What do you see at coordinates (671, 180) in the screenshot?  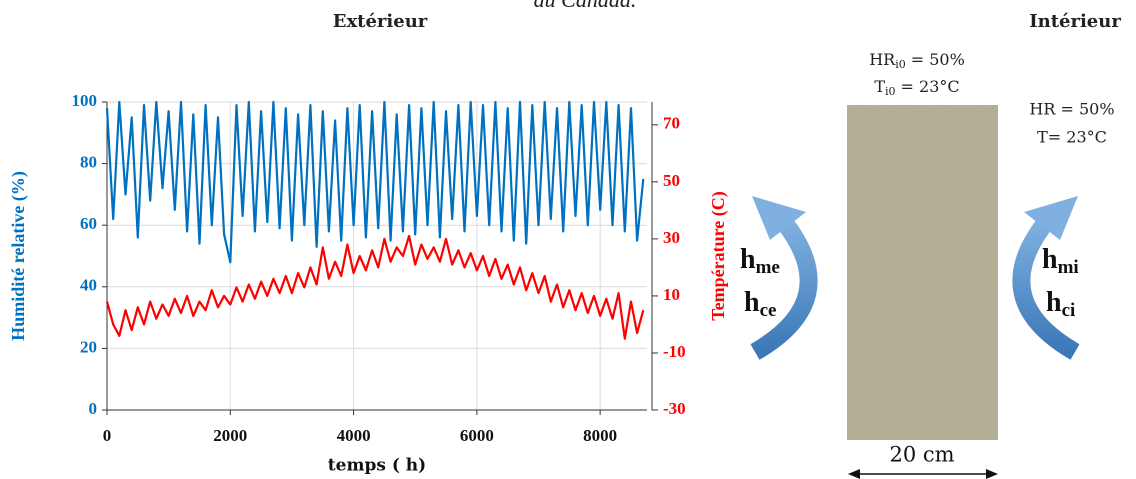 I see `y2-tick-label: 50` at bounding box center [671, 180].